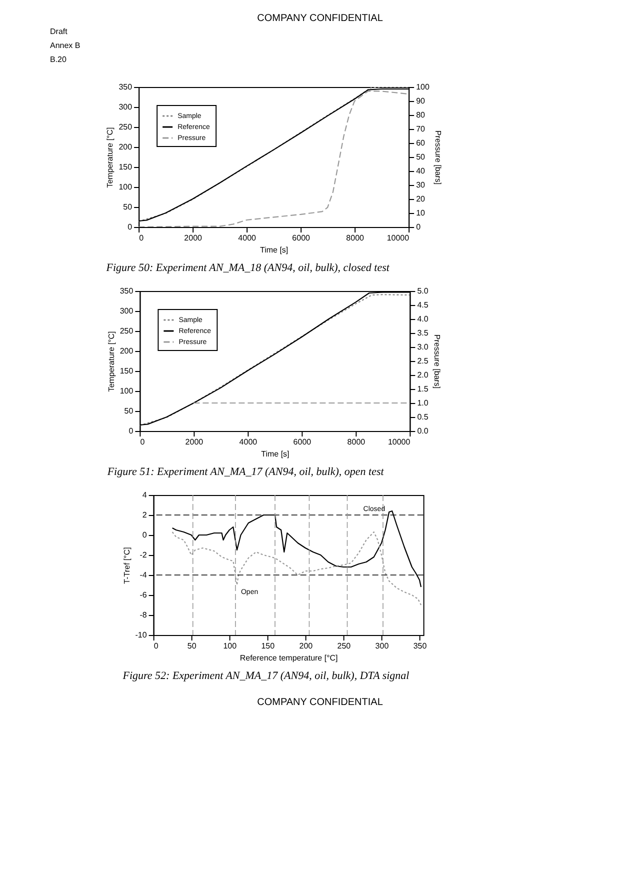 Image resolution: width=620 pixels, height=877 pixels. I want to click on y2-tick-label: 10, so click(421, 213).